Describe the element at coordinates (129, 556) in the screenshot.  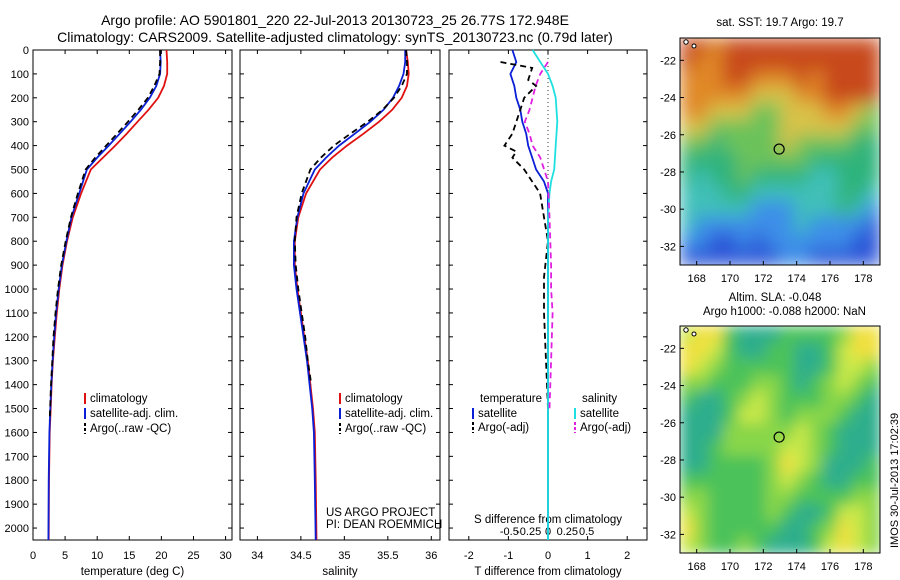
I see `x-tick-label: 15` at that location.